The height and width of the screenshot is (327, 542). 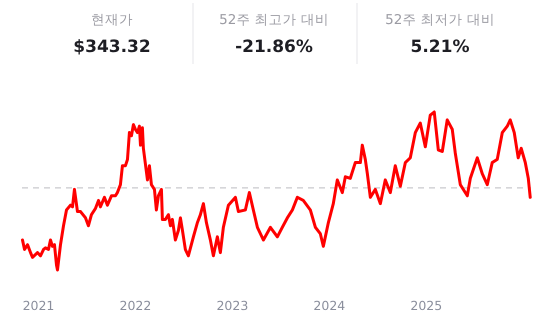 I want to click on x-tick-label: 2021, so click(x=38, y=305).